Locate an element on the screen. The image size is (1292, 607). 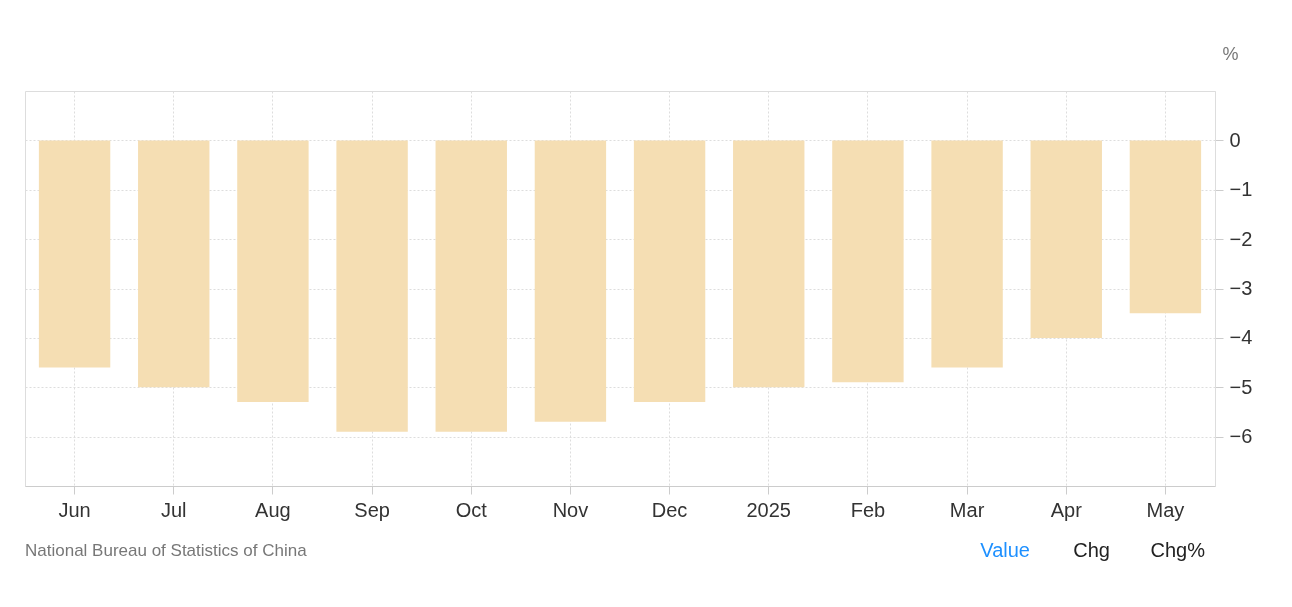
text: Value is located at coordinates (1005, 550).